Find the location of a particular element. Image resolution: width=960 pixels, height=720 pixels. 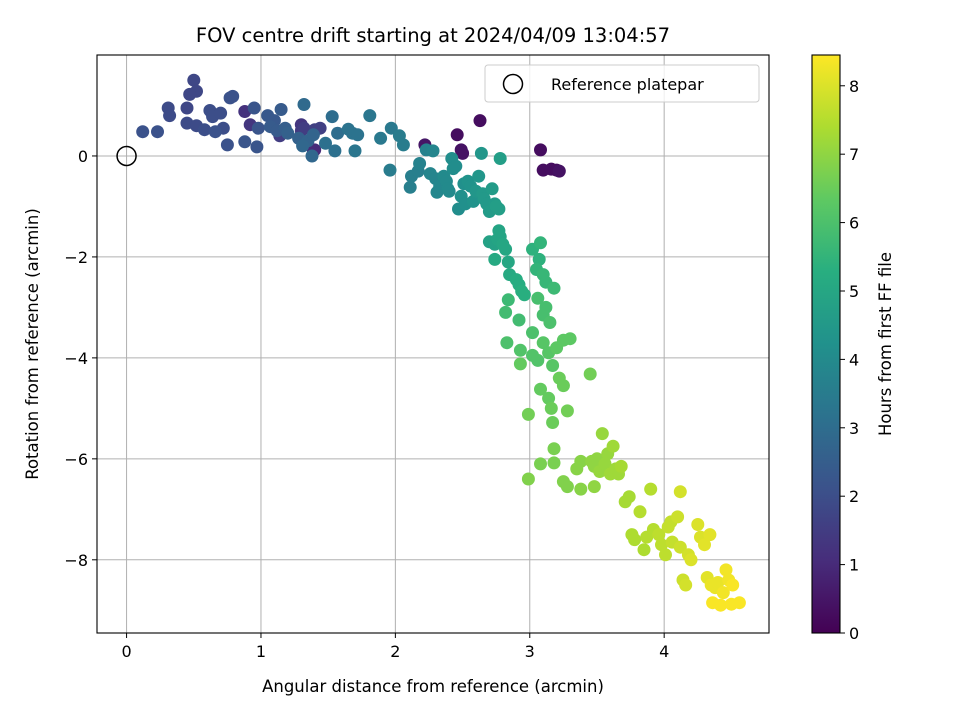

x-tick-label: 3 is located at coordinates (530, 651).